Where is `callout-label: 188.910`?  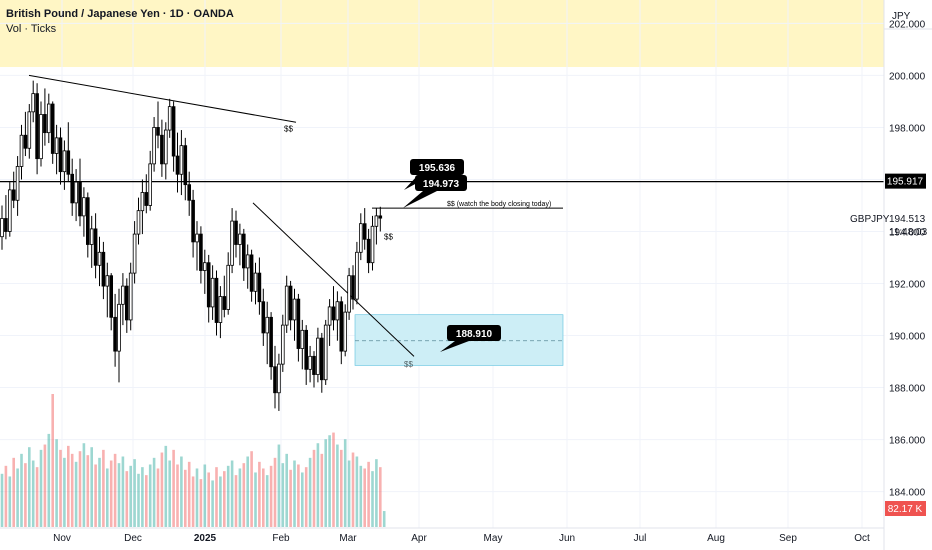
callout-label: 188.910 is located at coordinates (474, 334).